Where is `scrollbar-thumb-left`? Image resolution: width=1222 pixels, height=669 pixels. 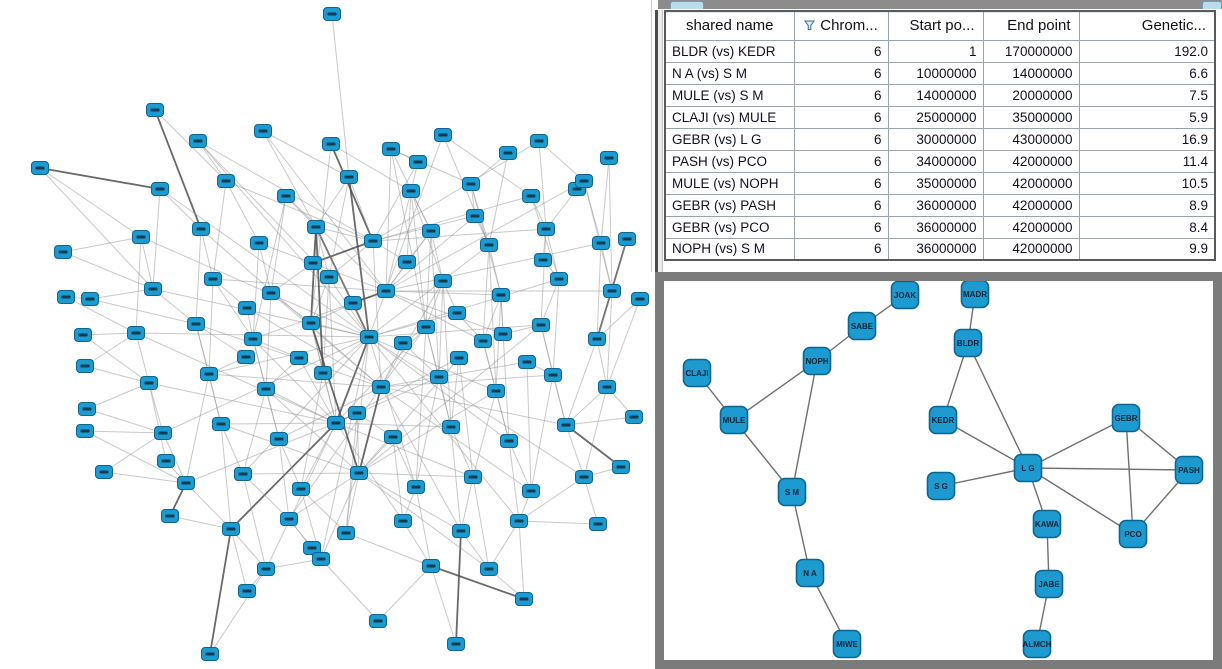 scrollbar-thumb-left is located at coordinates (687, 5).